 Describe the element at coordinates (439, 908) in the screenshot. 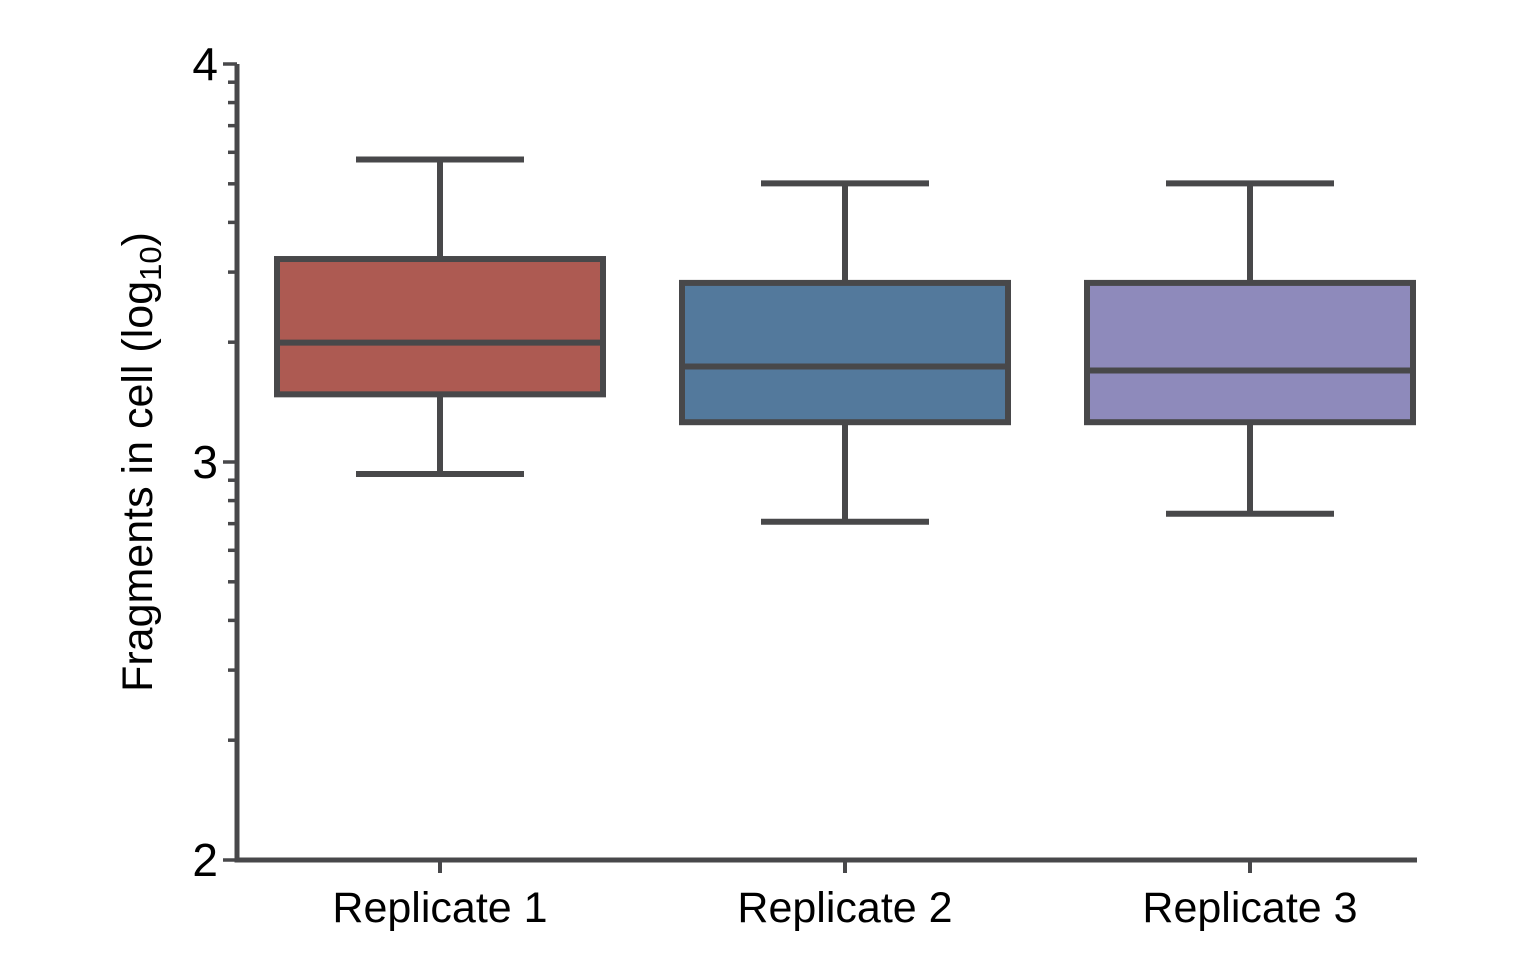

I see `x-tick-label: Replicate 1` at that location.